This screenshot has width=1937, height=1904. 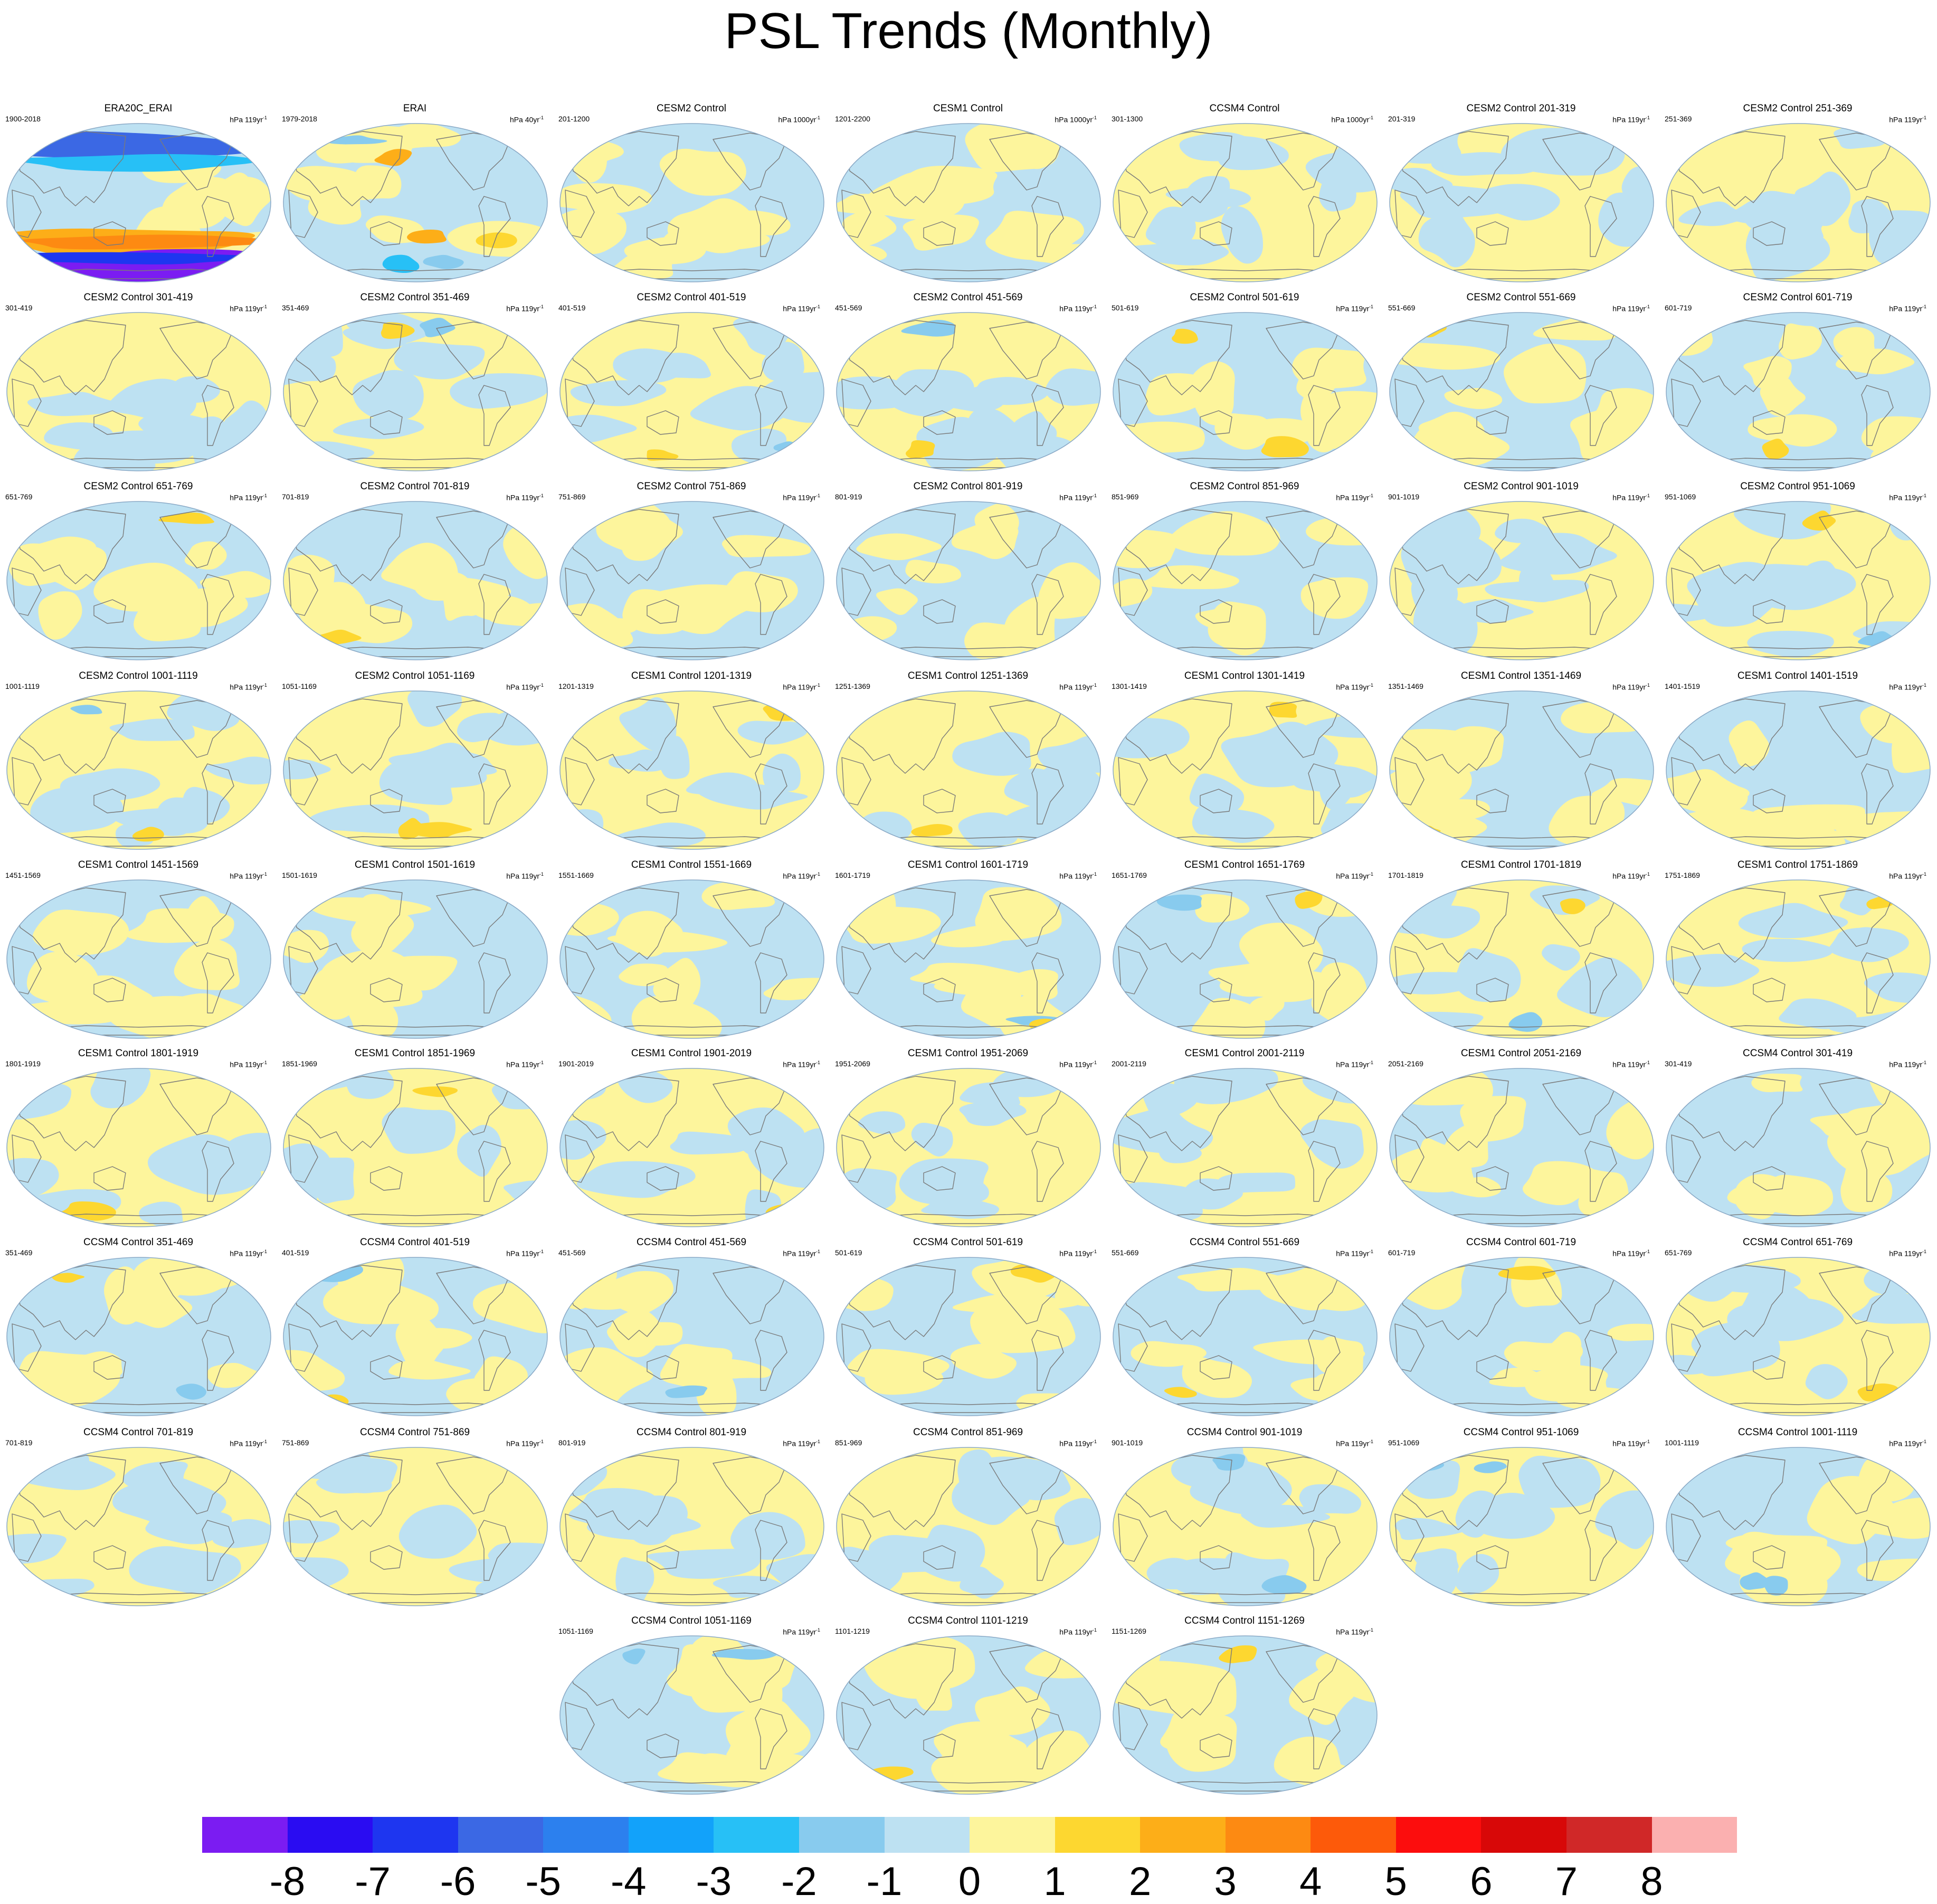 I want to click on colorbar-tick-label: 5, so click(x=1395, y=1881).